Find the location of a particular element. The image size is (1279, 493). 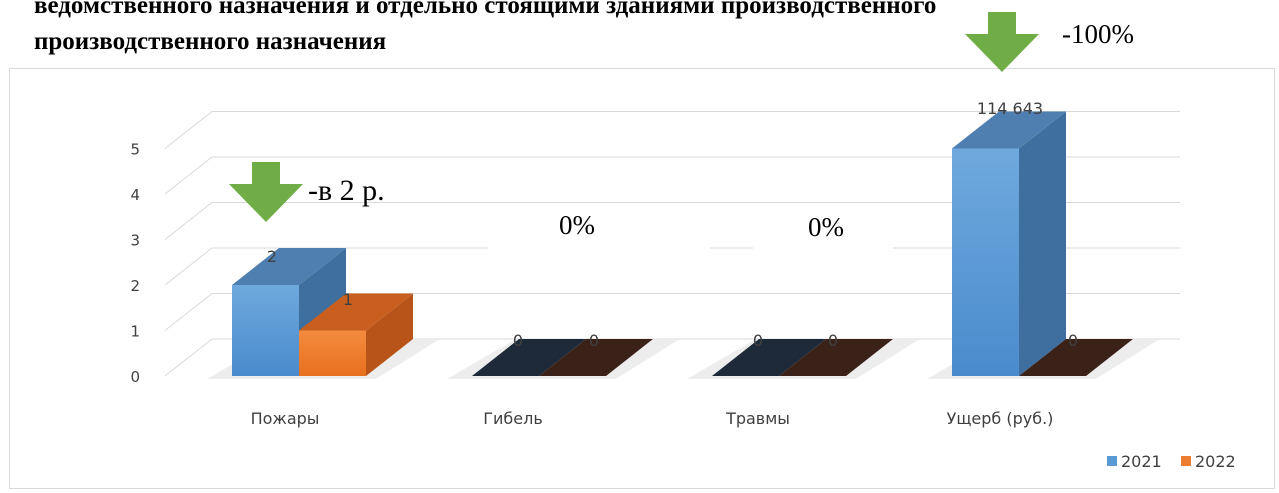

y-tick-label: 4 is located at coordinates (135, 195).